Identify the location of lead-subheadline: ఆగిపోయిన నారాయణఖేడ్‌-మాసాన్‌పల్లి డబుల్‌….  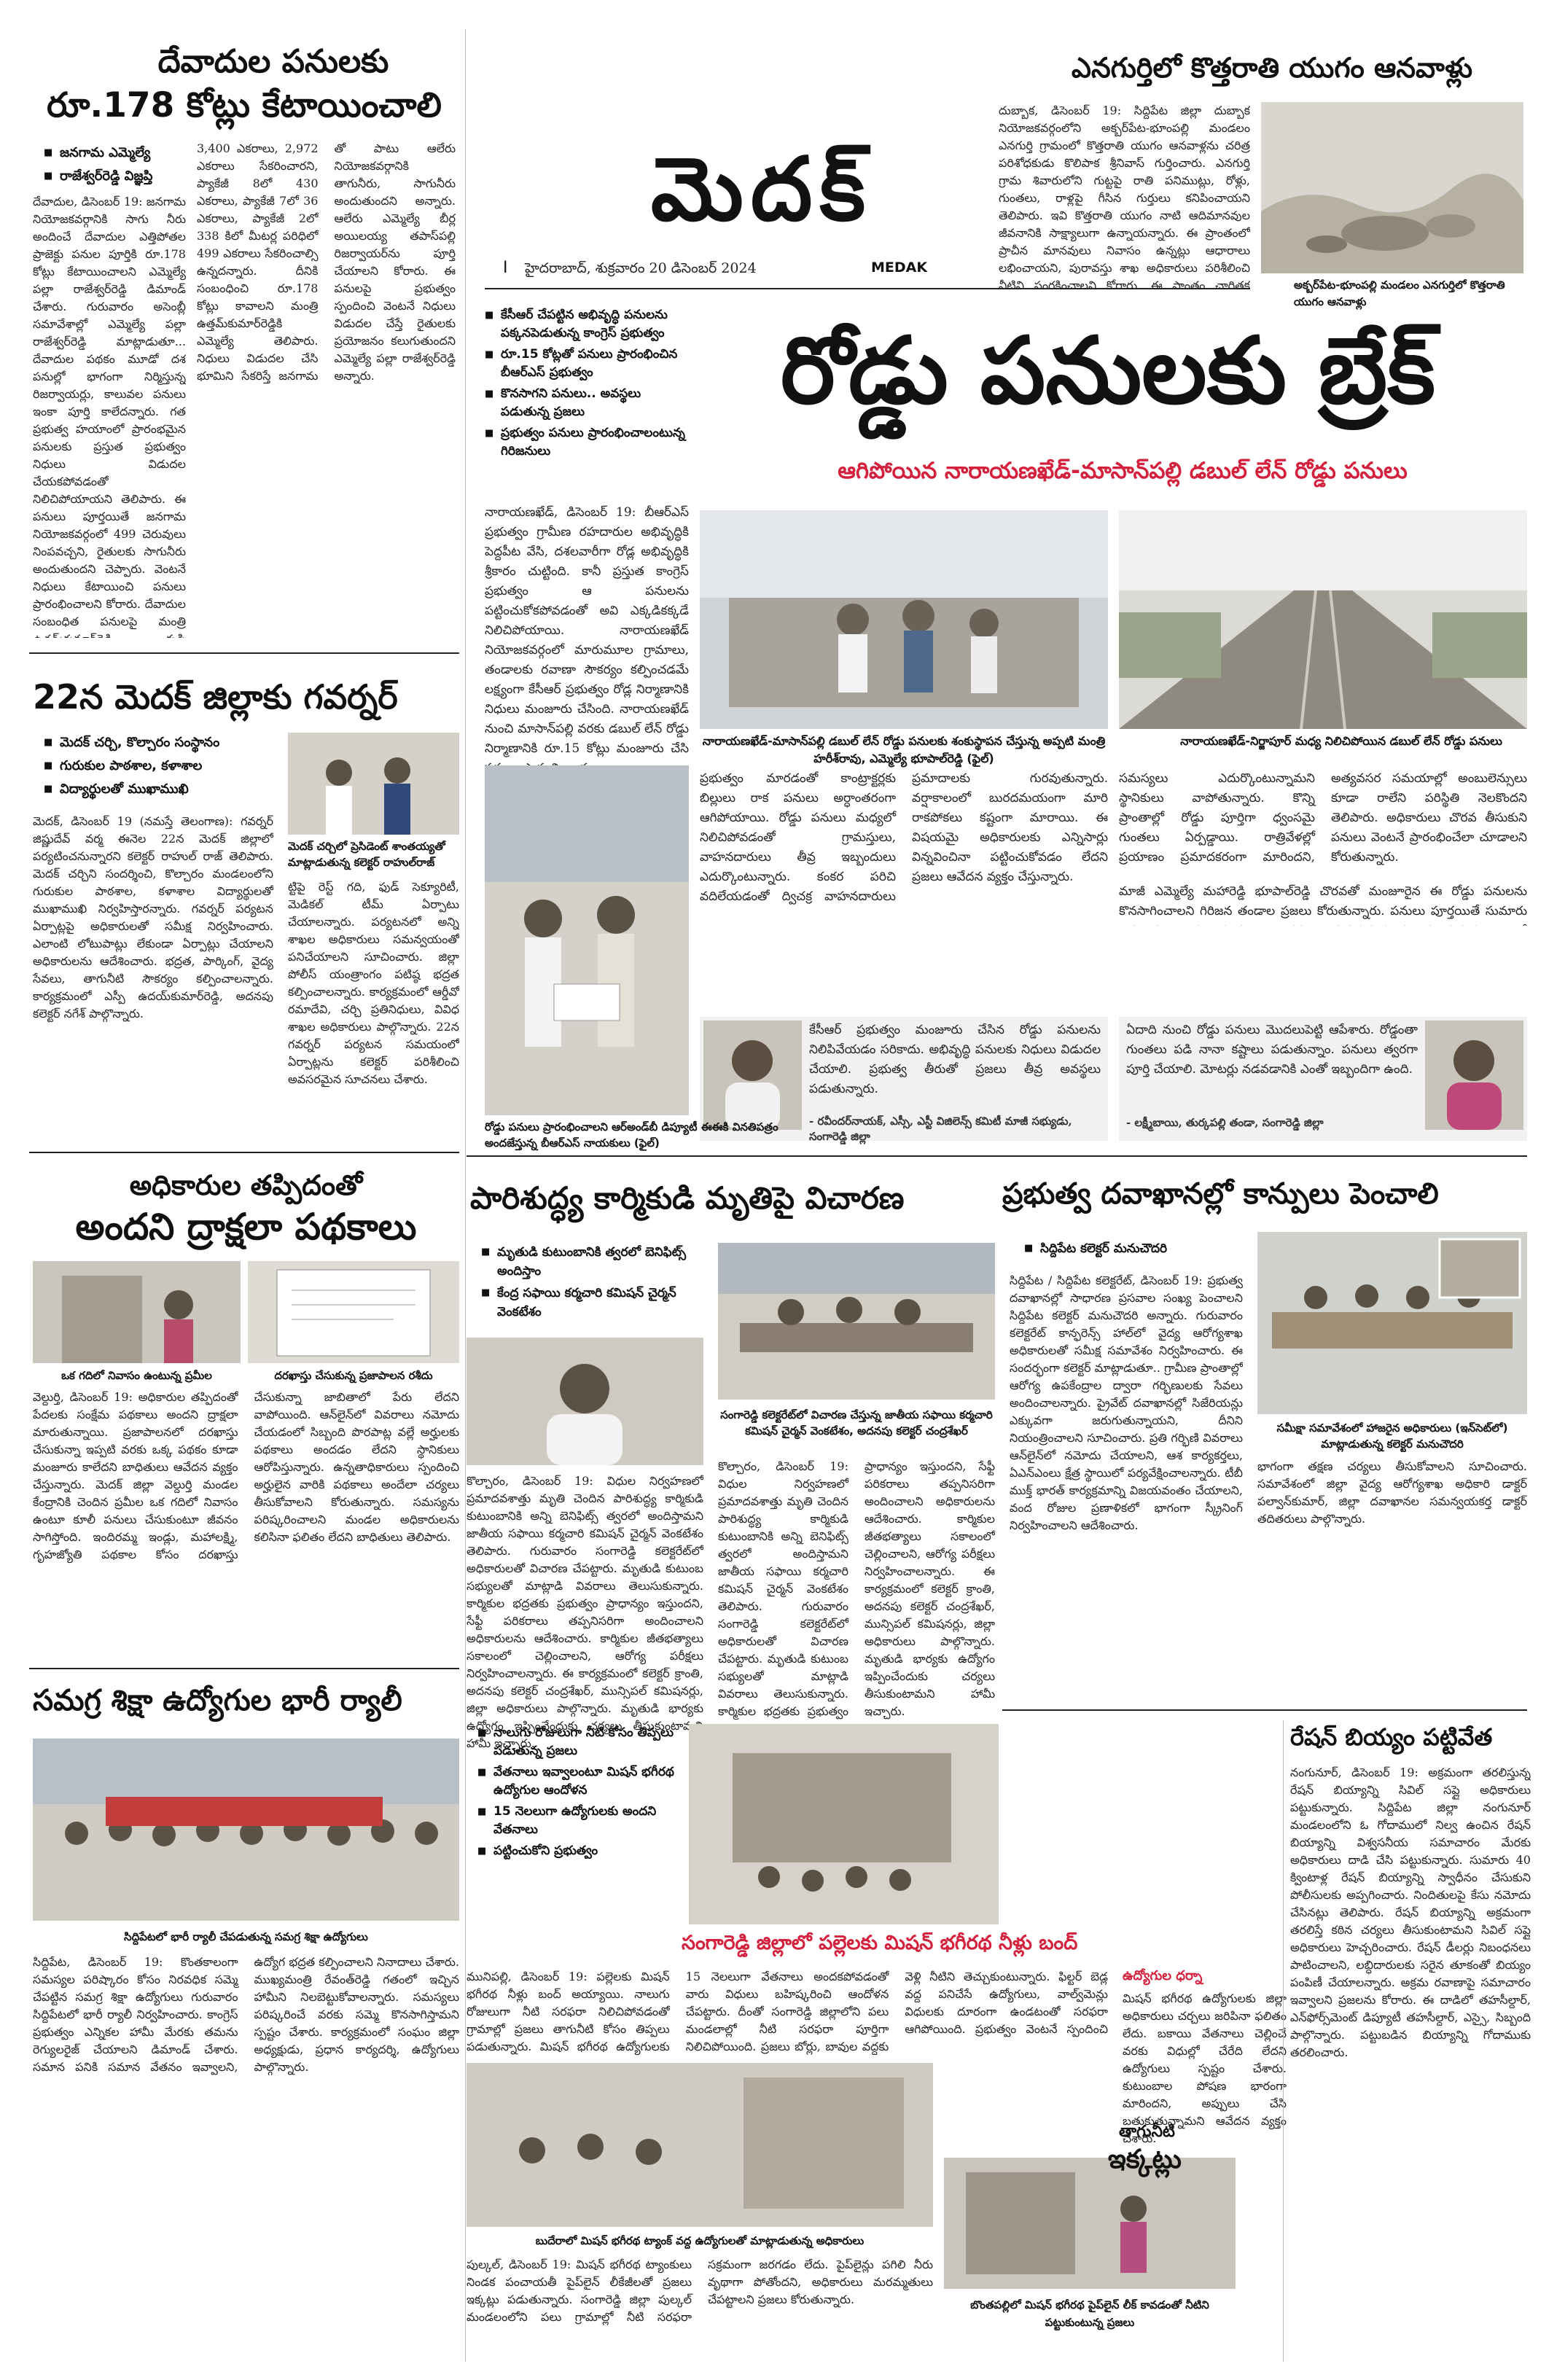
(1123, 471).